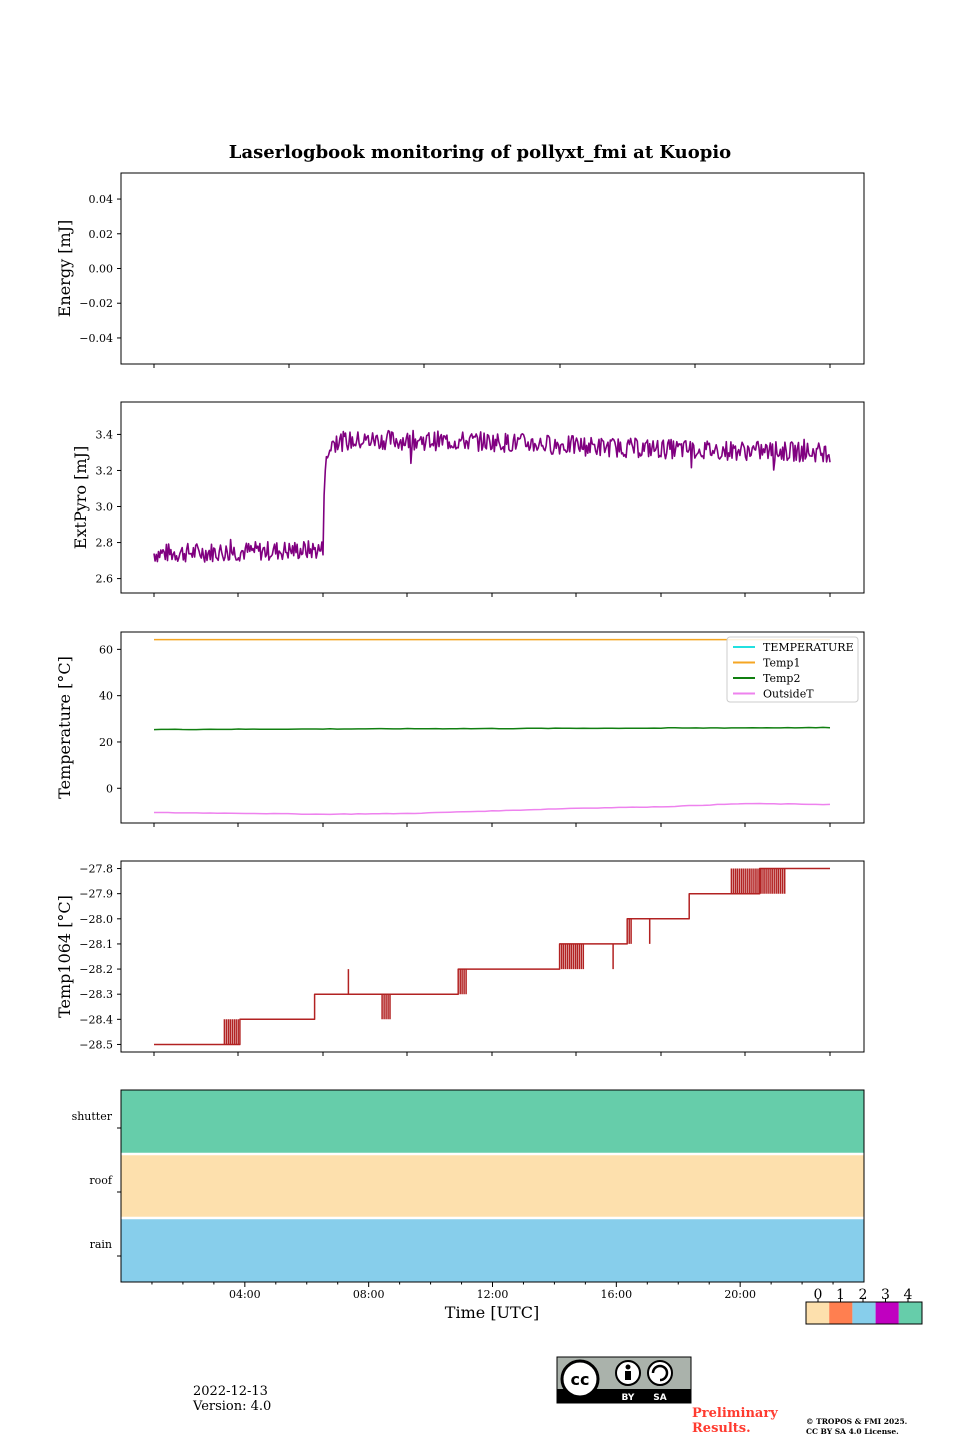 This screenshot has height=1440, width=960. I want to click on y-tick-label-extpyro: 2.8, so click(105, 543).